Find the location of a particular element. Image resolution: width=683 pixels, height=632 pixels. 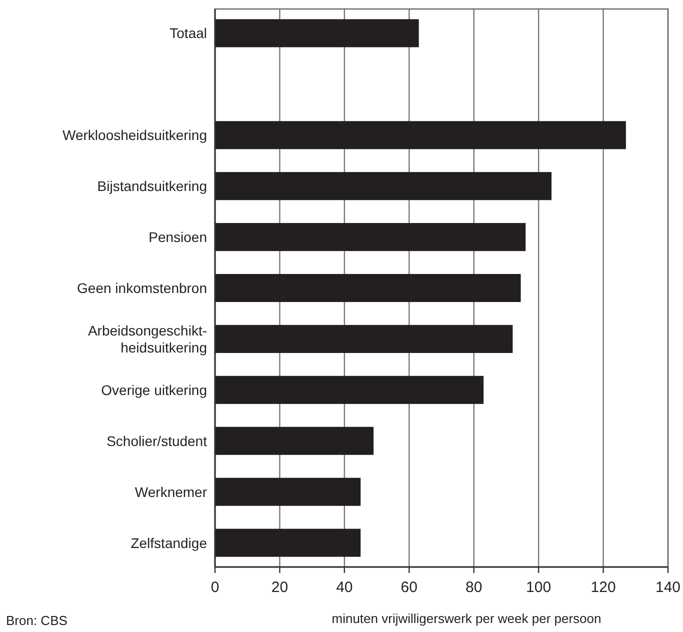

y-tick-label: Arbeidsongeschikt- heidsuitkering is located at coordinates (148, 339).